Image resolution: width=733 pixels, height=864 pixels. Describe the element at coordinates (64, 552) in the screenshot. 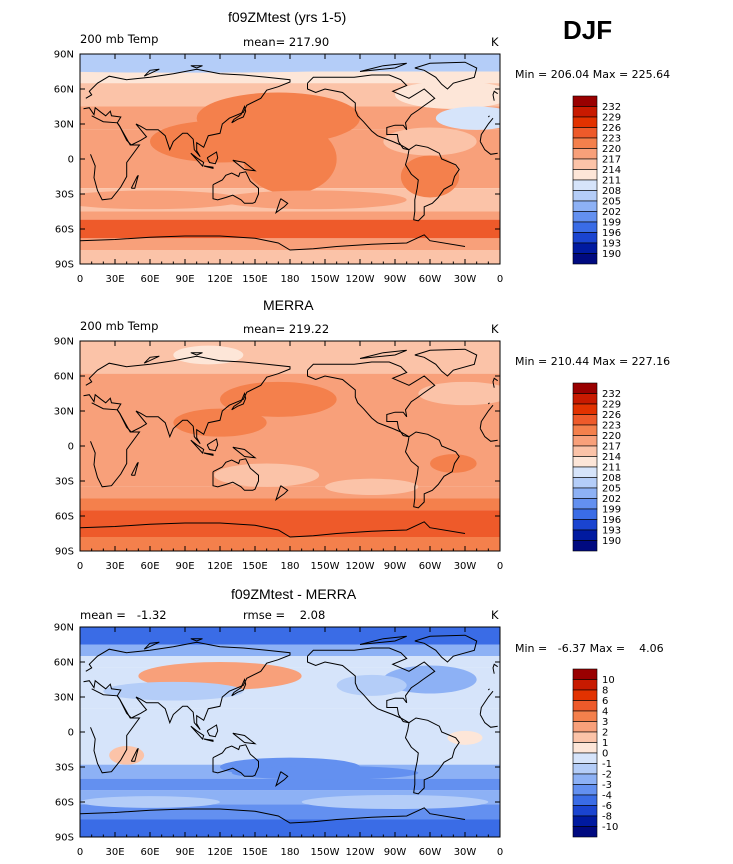

I see `y-tick-label: 90S` at that location.